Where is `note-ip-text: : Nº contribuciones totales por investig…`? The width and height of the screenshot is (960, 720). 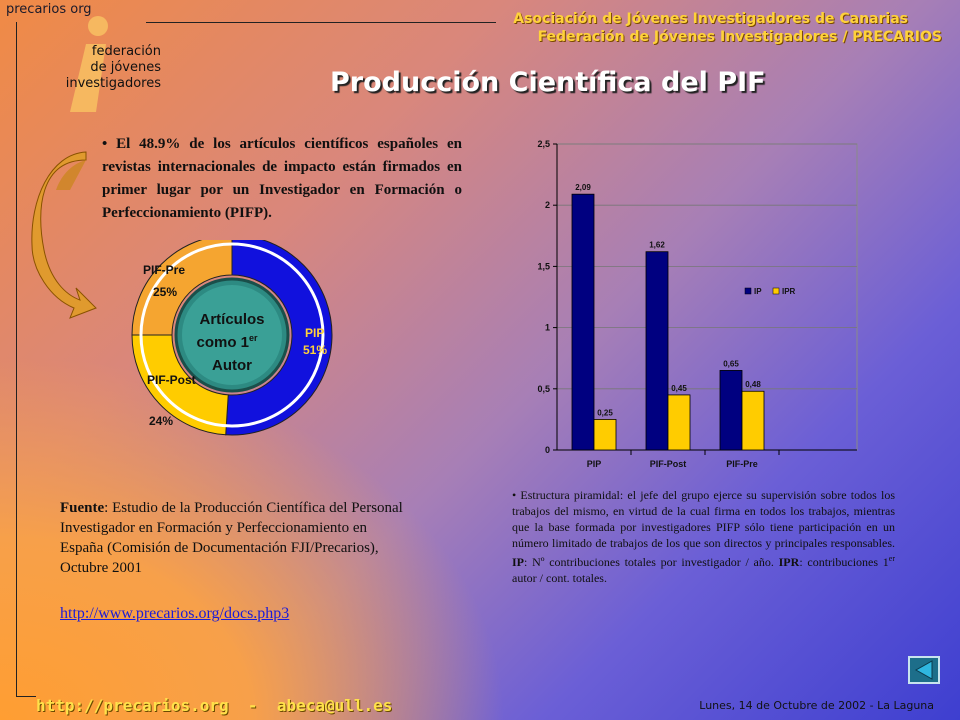 note-ip-text: : Nº contribuciones totales por investig… is located at coordinates (651, 562).